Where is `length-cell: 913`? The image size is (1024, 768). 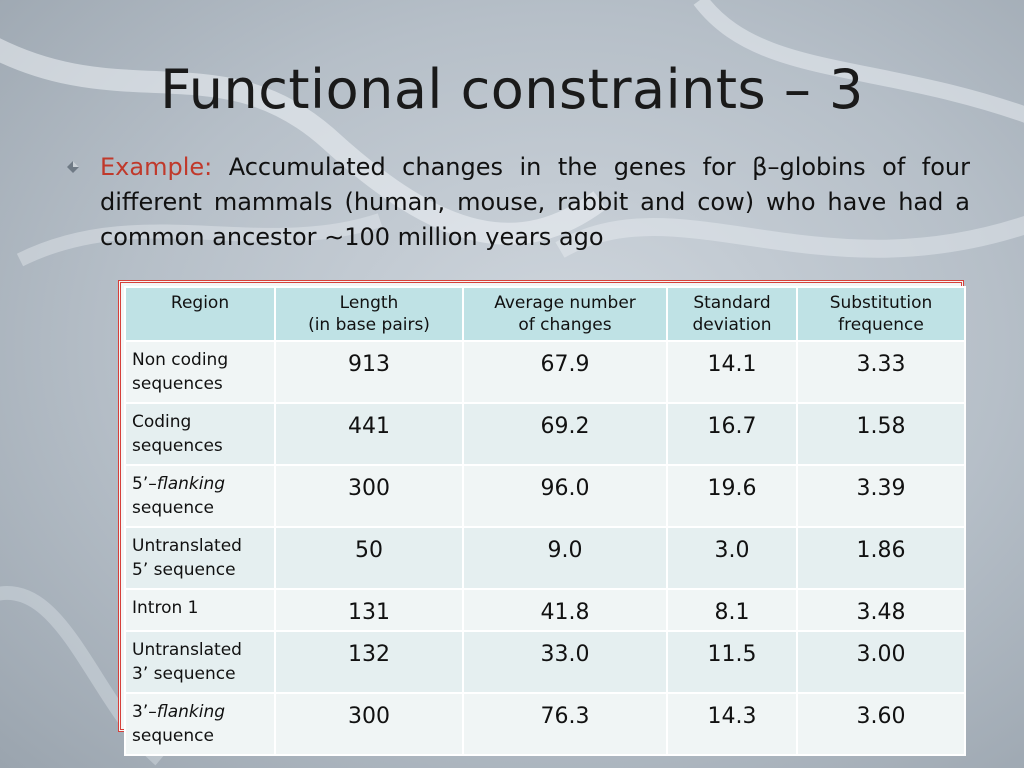
length-cell: 913 is located at coordinates (369, 372).